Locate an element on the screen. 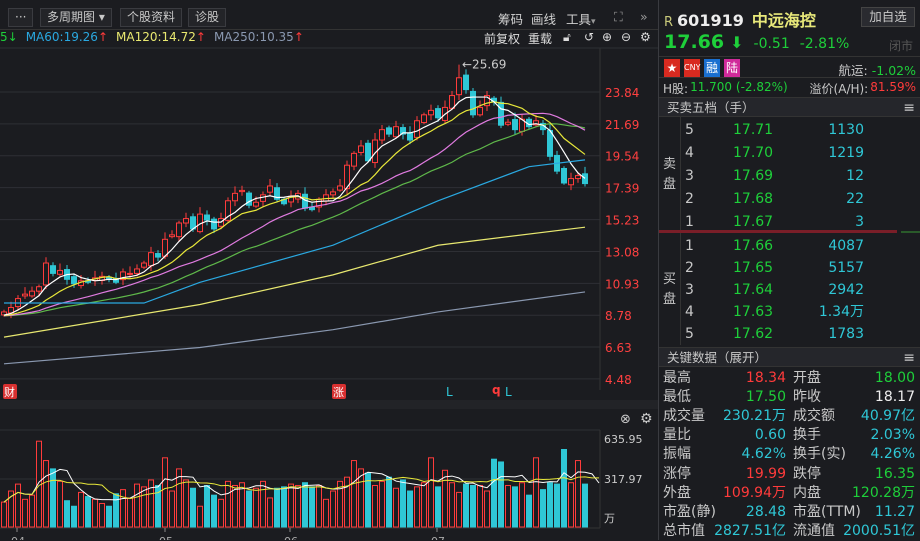 The width and height of the screenshot is (920, 541). china-flag-icon: ★ is located at coordinates (672, 68).